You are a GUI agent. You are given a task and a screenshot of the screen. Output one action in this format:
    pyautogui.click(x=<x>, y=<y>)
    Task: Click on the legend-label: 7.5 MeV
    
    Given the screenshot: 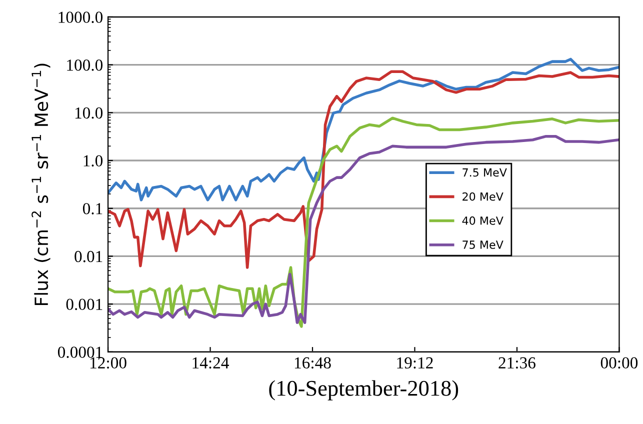 What is the action you would take?
    pyautogui.click(x=484, y=172)
    